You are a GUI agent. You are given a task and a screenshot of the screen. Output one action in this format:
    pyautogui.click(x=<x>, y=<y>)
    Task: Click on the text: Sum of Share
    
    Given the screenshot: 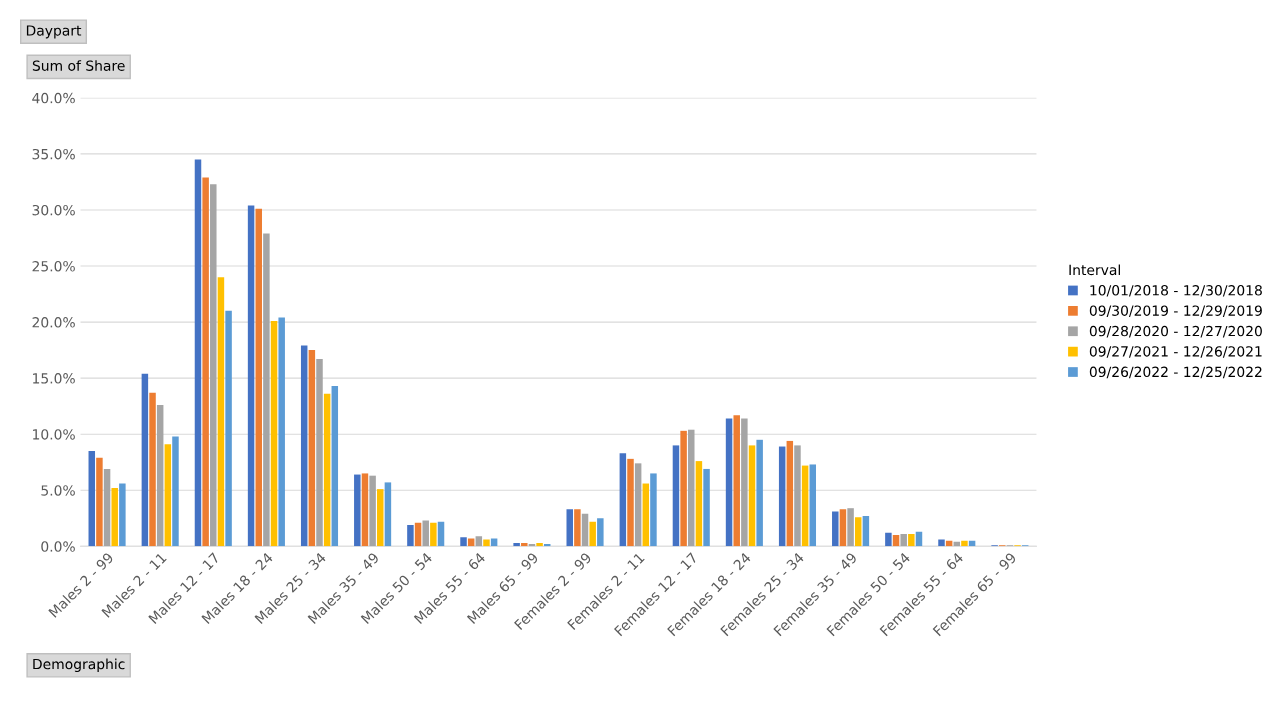 What is the action you would take?
    pyautogui.click(x=78, y=65)
    